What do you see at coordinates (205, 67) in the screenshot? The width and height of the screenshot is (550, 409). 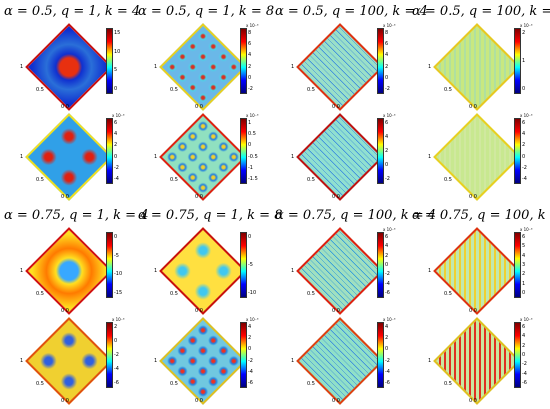 I see `heatmap-panel: 1 0 0 0.5 x 10⁻³ 8 6 4 2 0 -2` at bounding box center [205, 67].